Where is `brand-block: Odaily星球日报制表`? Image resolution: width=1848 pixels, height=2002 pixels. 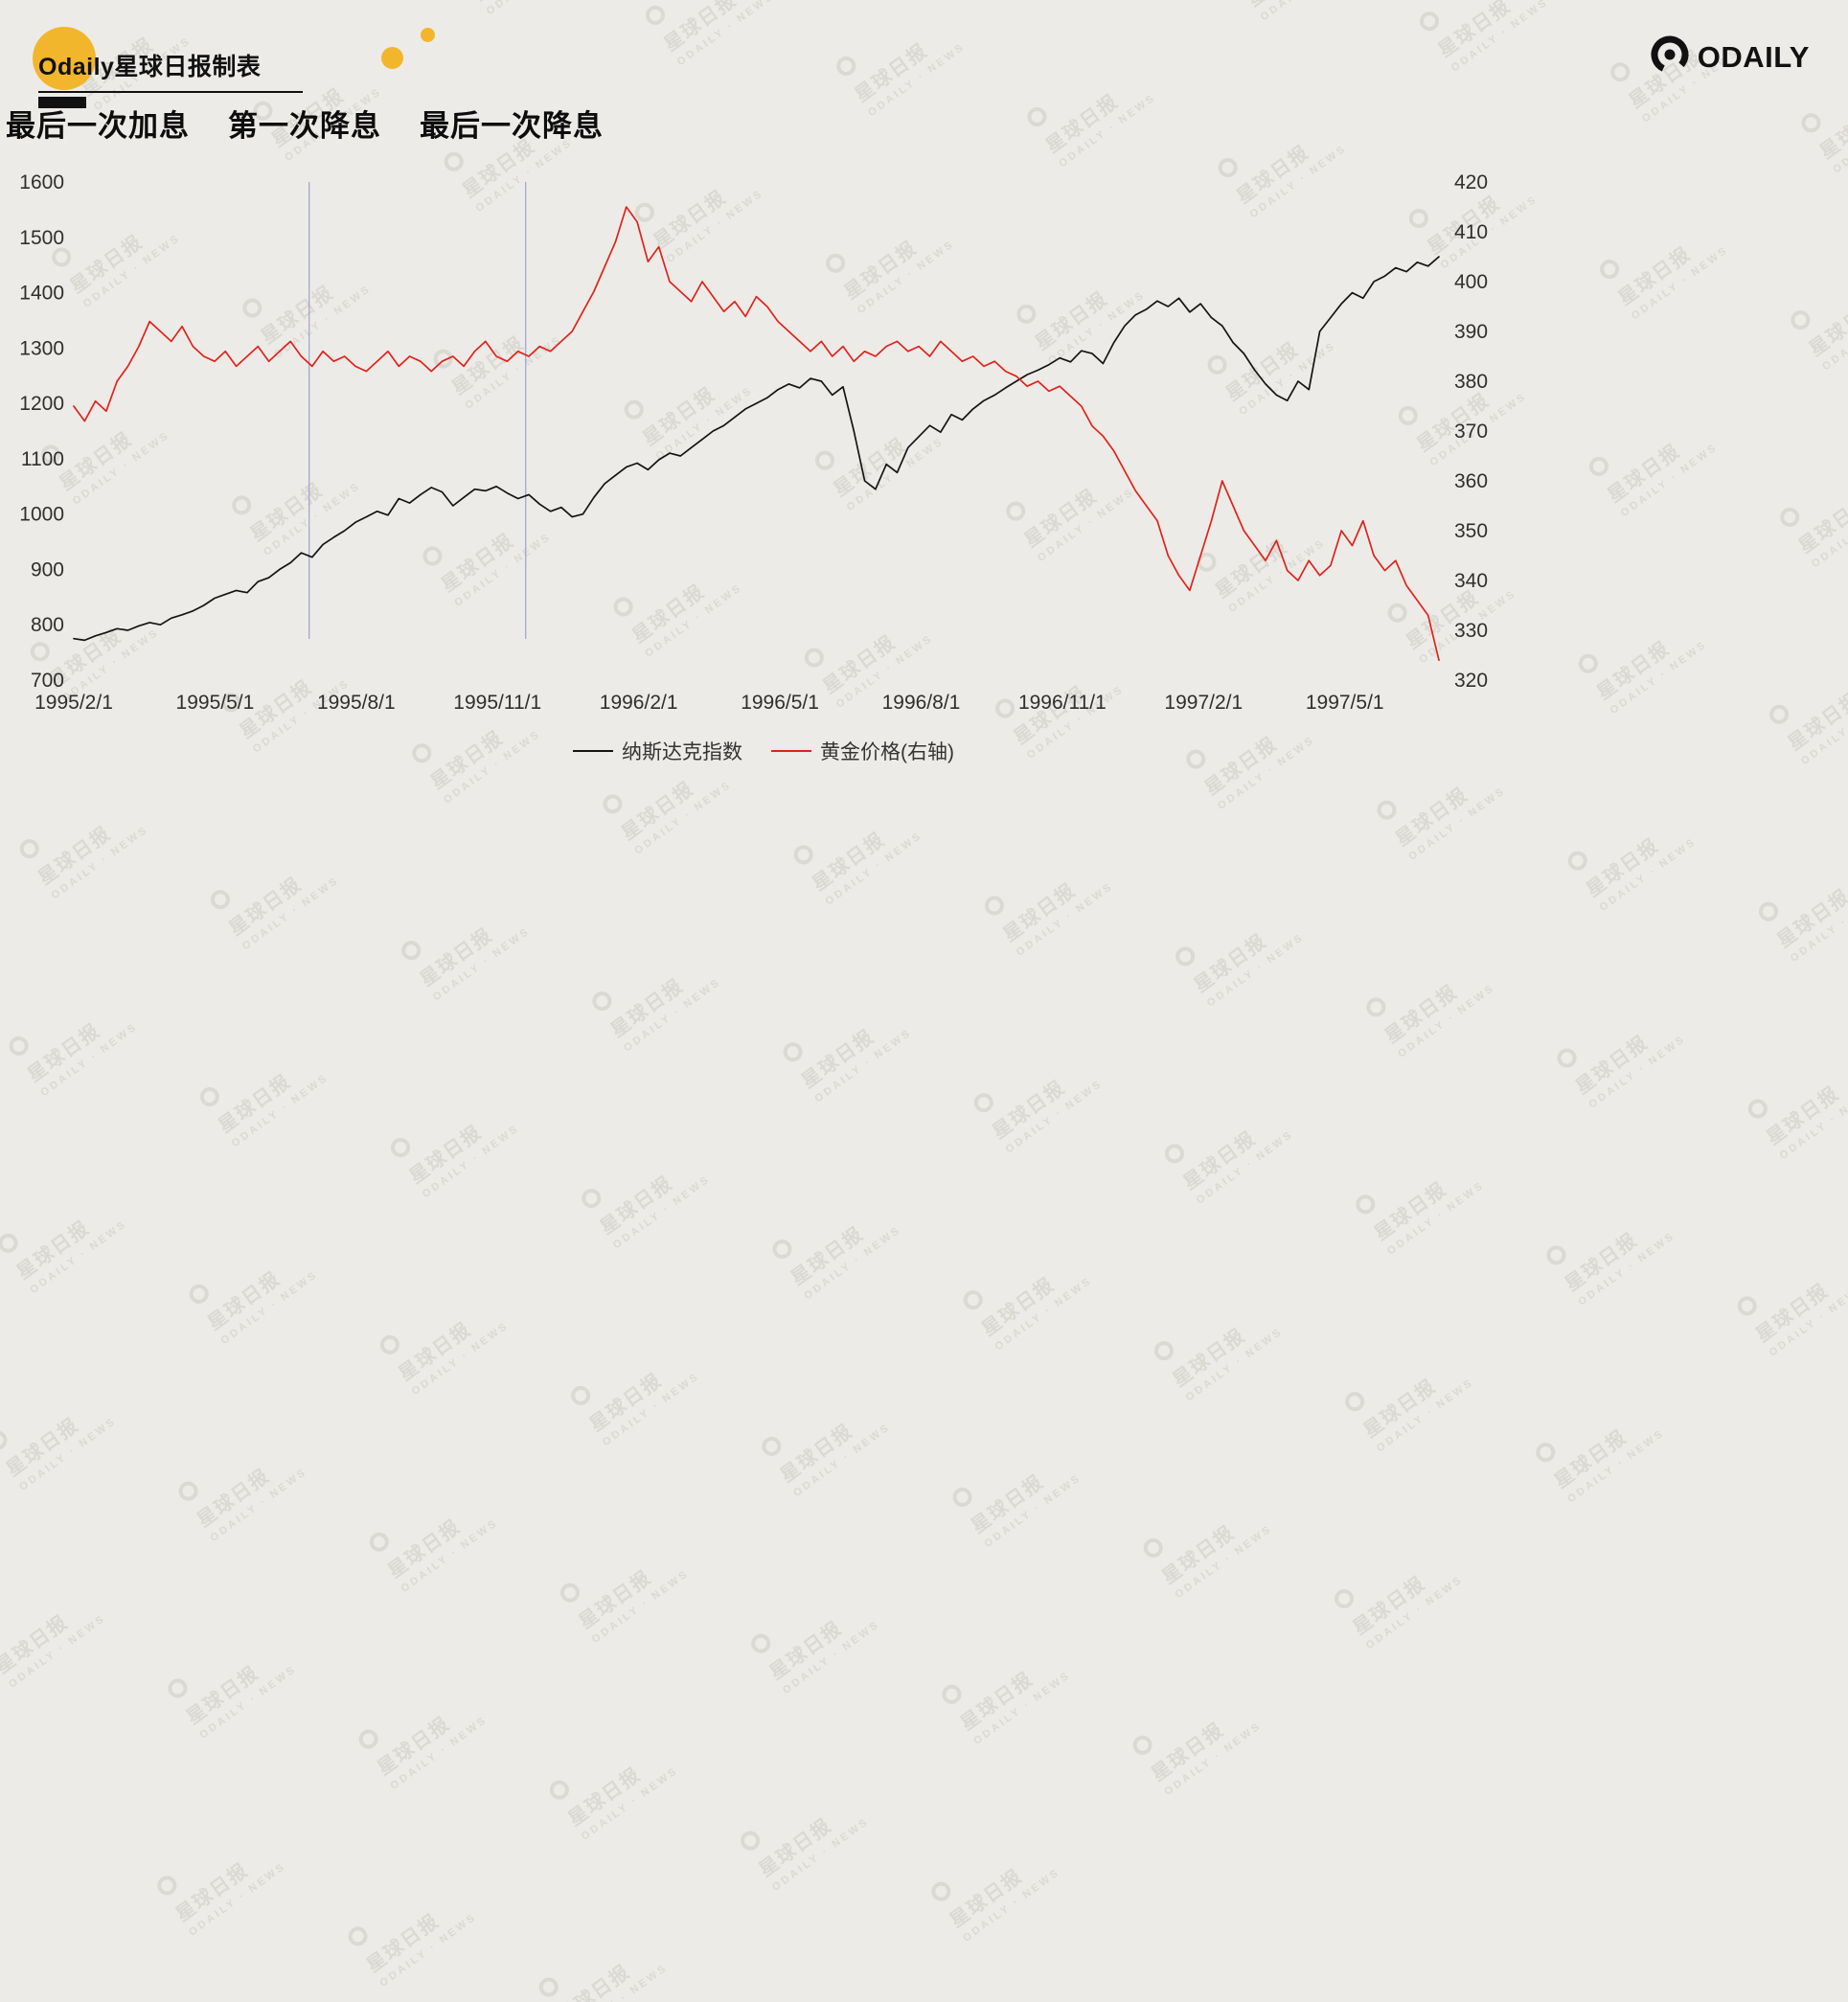 brand-block: Odaily星球日报制表 is located at coordinates (168, 67).